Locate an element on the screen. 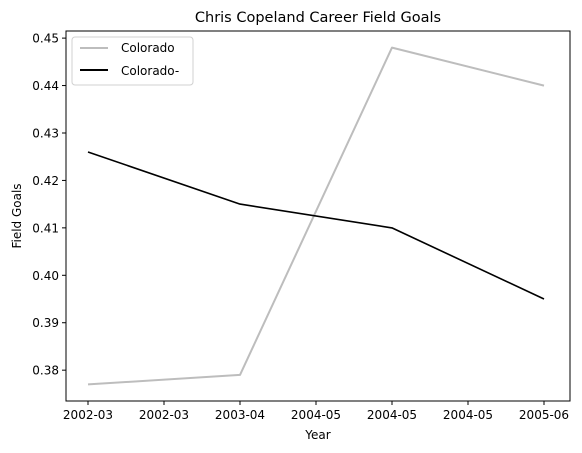  y-tick-label: 0.44 is located at coordinates (45, 86).